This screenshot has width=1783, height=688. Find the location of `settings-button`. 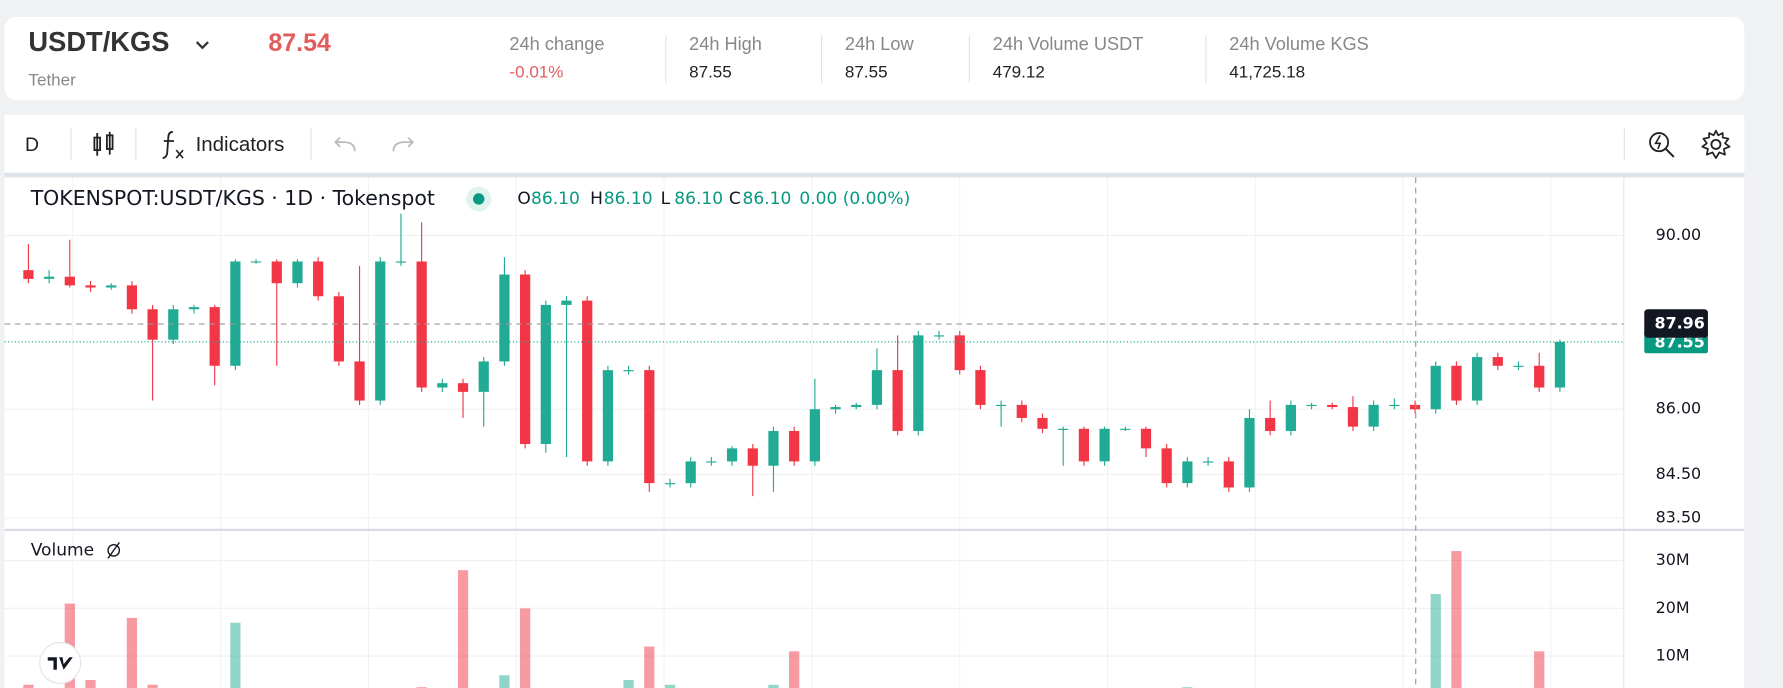

settings-button is located at coordinates (1716, 144).